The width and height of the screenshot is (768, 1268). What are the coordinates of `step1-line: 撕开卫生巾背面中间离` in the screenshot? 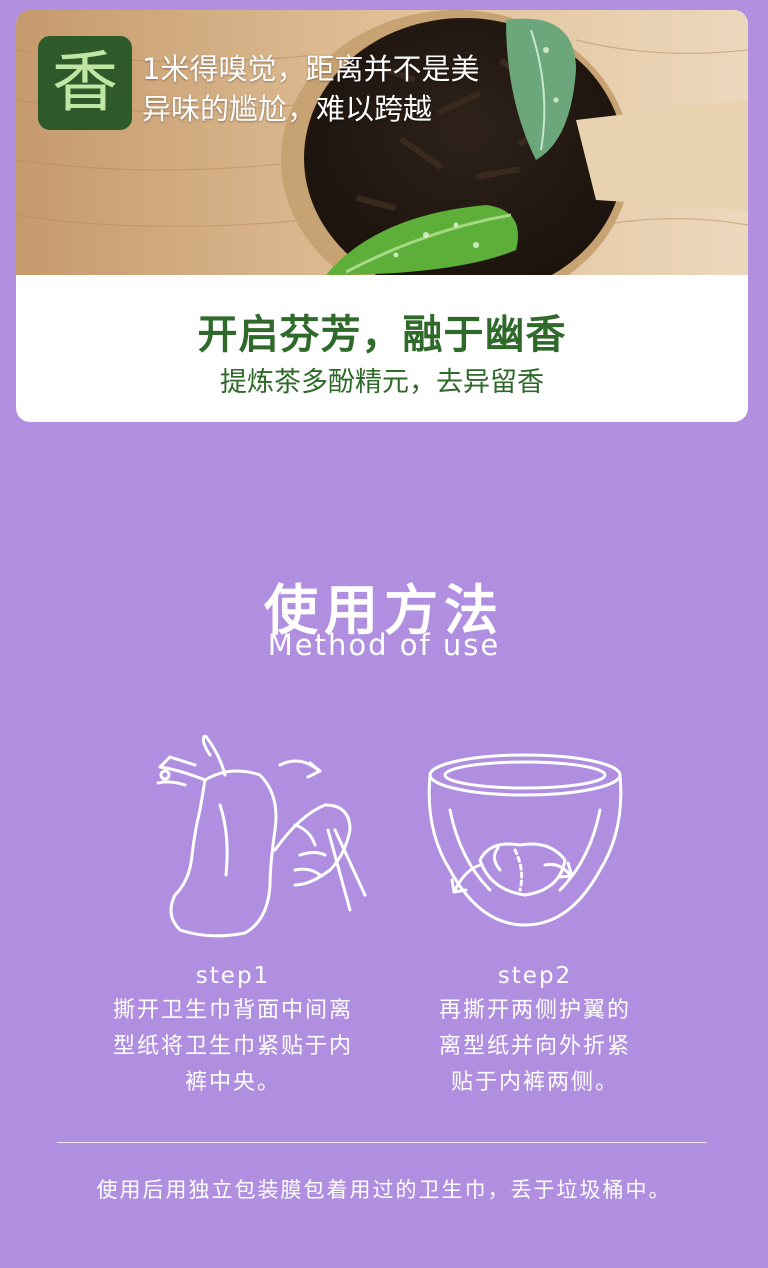 It's located at (232, 1010).